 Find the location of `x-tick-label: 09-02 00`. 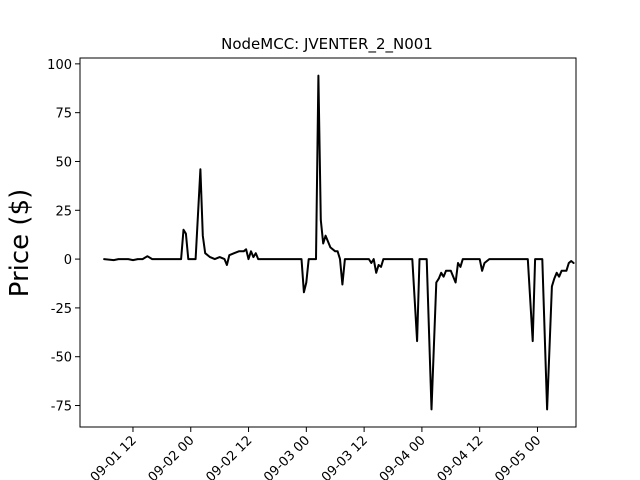

x-tick-label: 09-02 00 is located at coordinates (172, 456).